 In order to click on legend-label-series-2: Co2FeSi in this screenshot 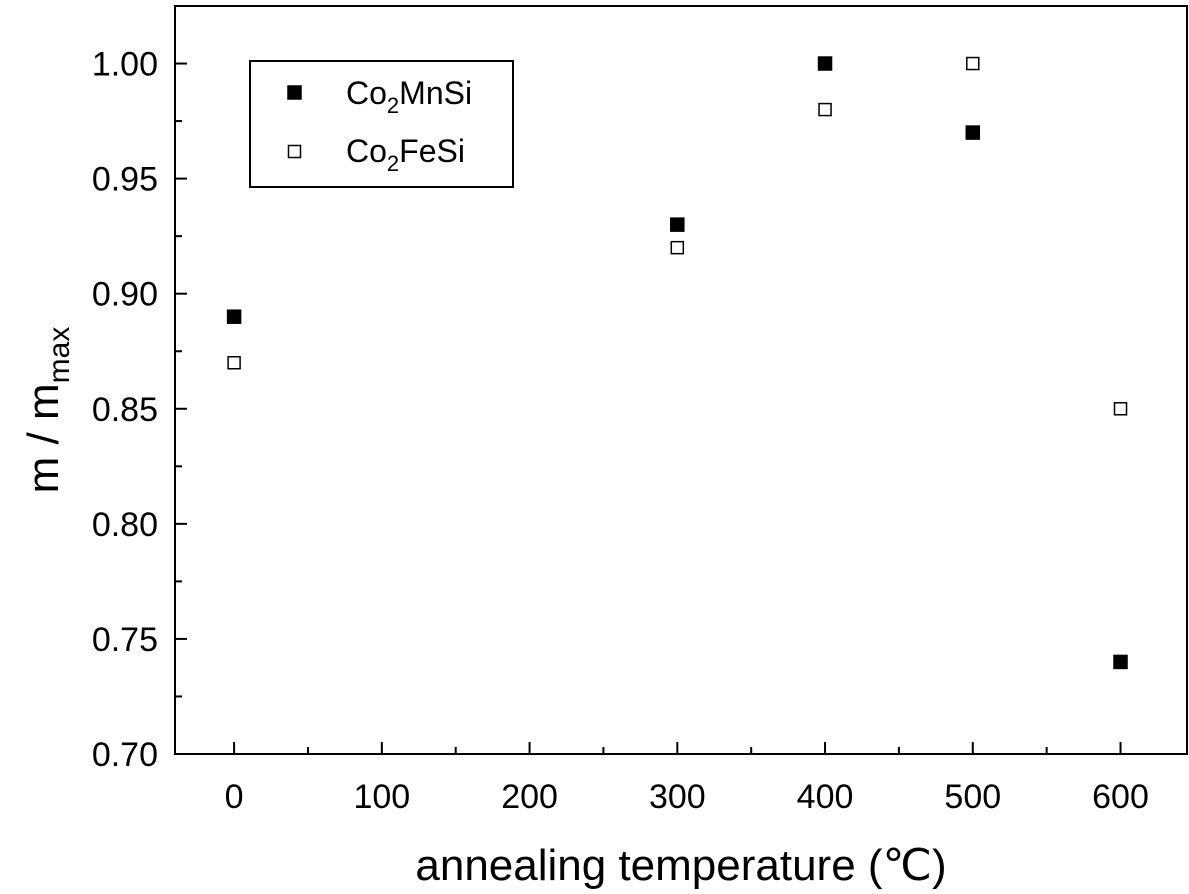, I will do `click(405, 154)`.